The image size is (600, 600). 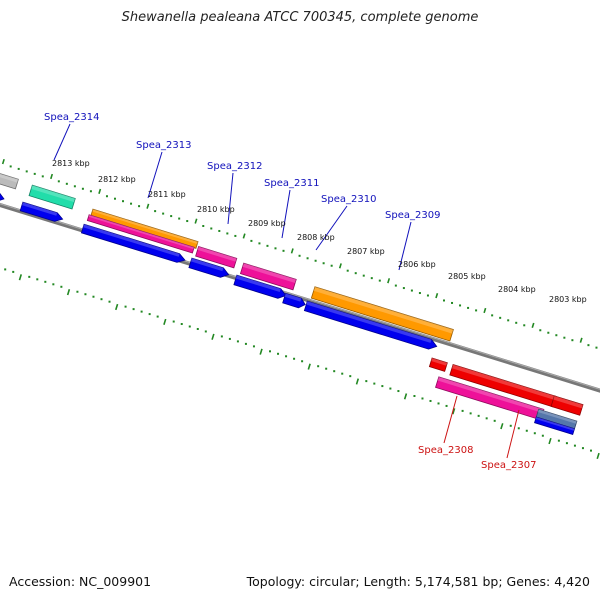 I want to click on gene-label: Spea_2308, so click(x=445, y=450).